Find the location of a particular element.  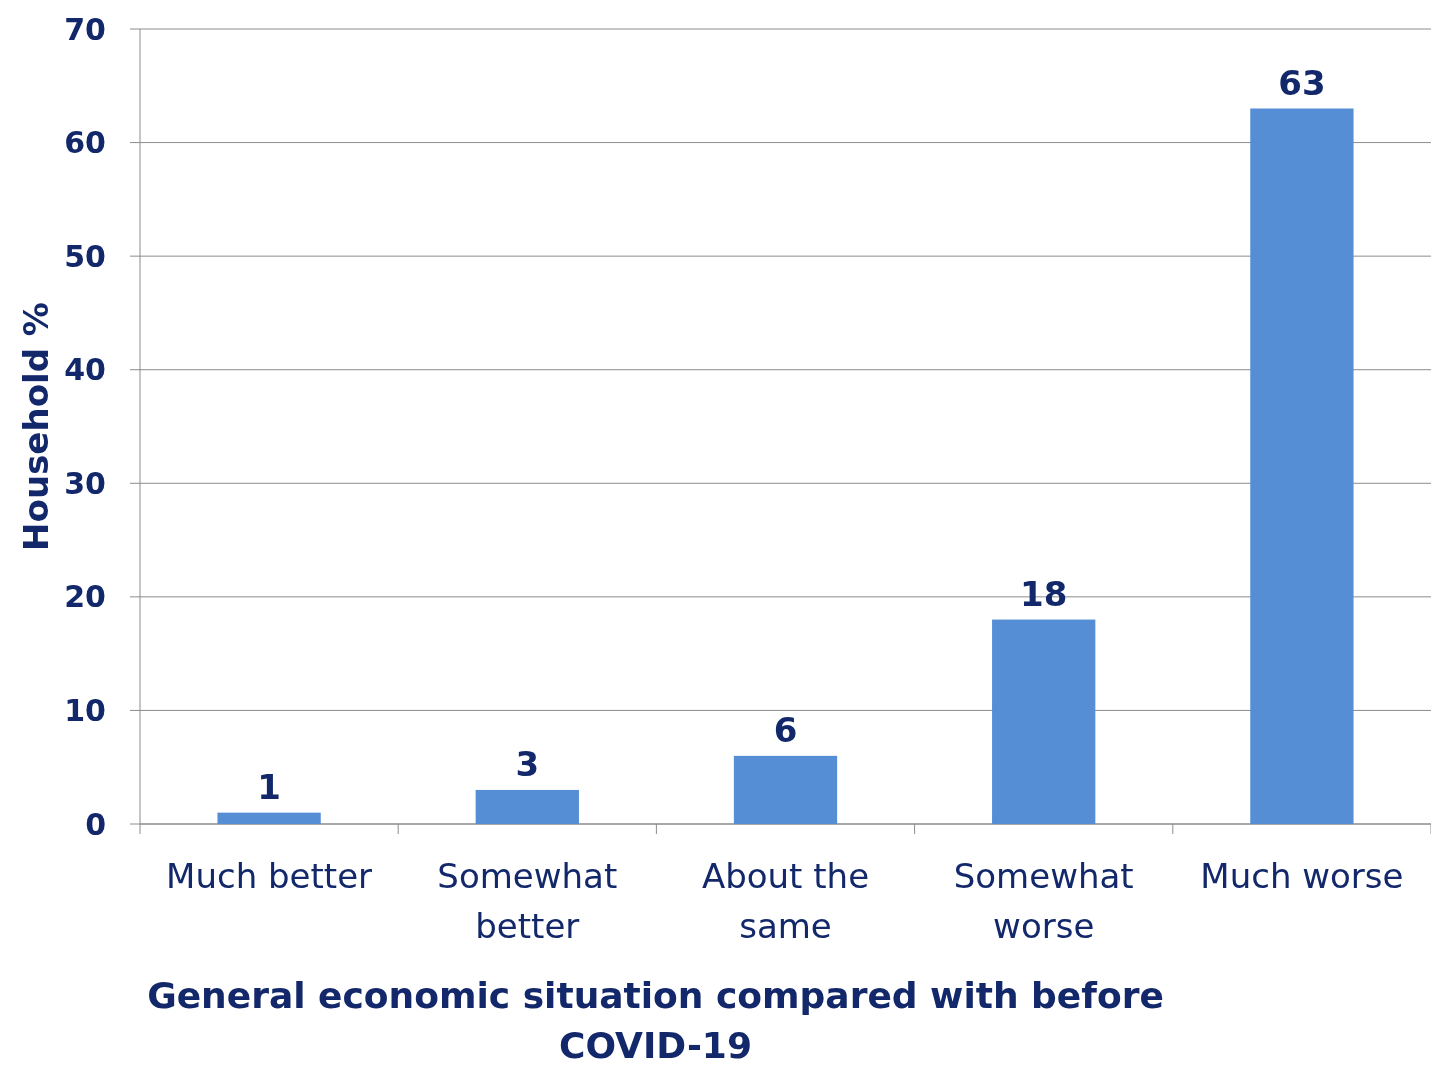

y-tick-label: 60 is located at coordinates (85, 143).